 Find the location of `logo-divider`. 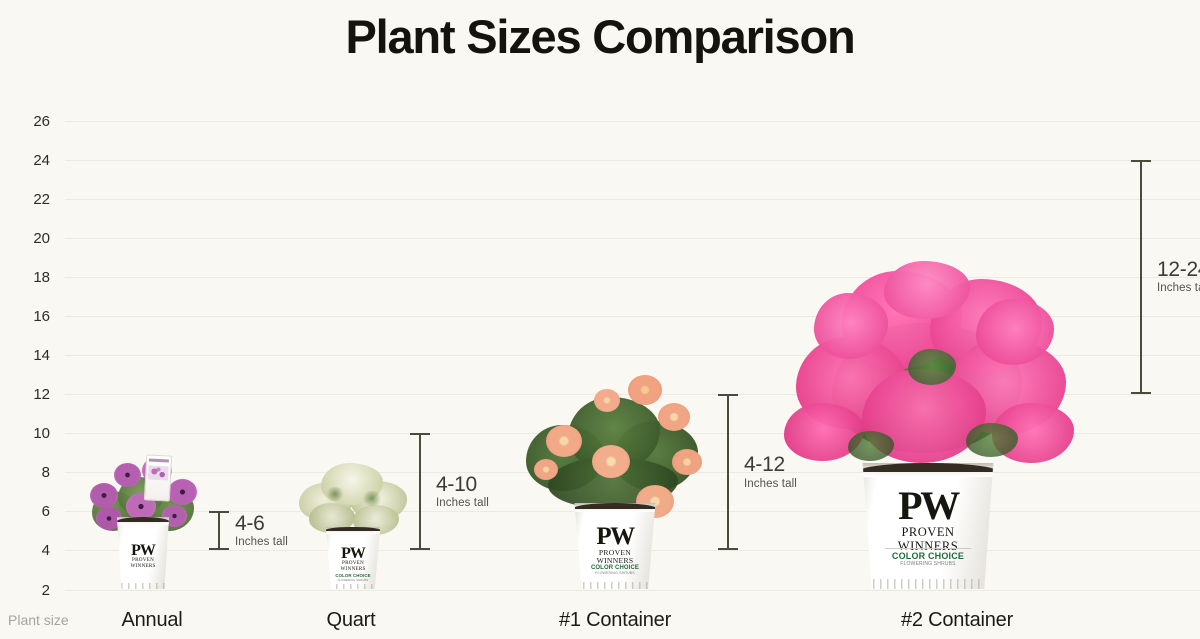

logo-divider is located at coordinates (928, 548).